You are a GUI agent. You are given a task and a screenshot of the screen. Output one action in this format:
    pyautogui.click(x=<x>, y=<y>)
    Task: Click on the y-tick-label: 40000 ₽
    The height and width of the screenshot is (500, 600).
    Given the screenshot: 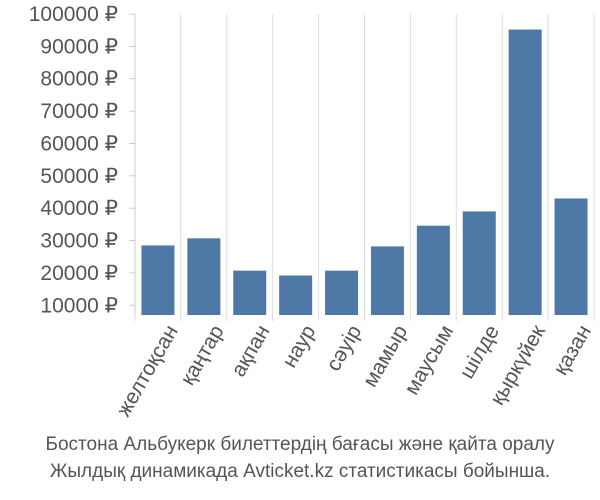 What is the action you would take?
    pyautogui.click(x=79, y=208)
    